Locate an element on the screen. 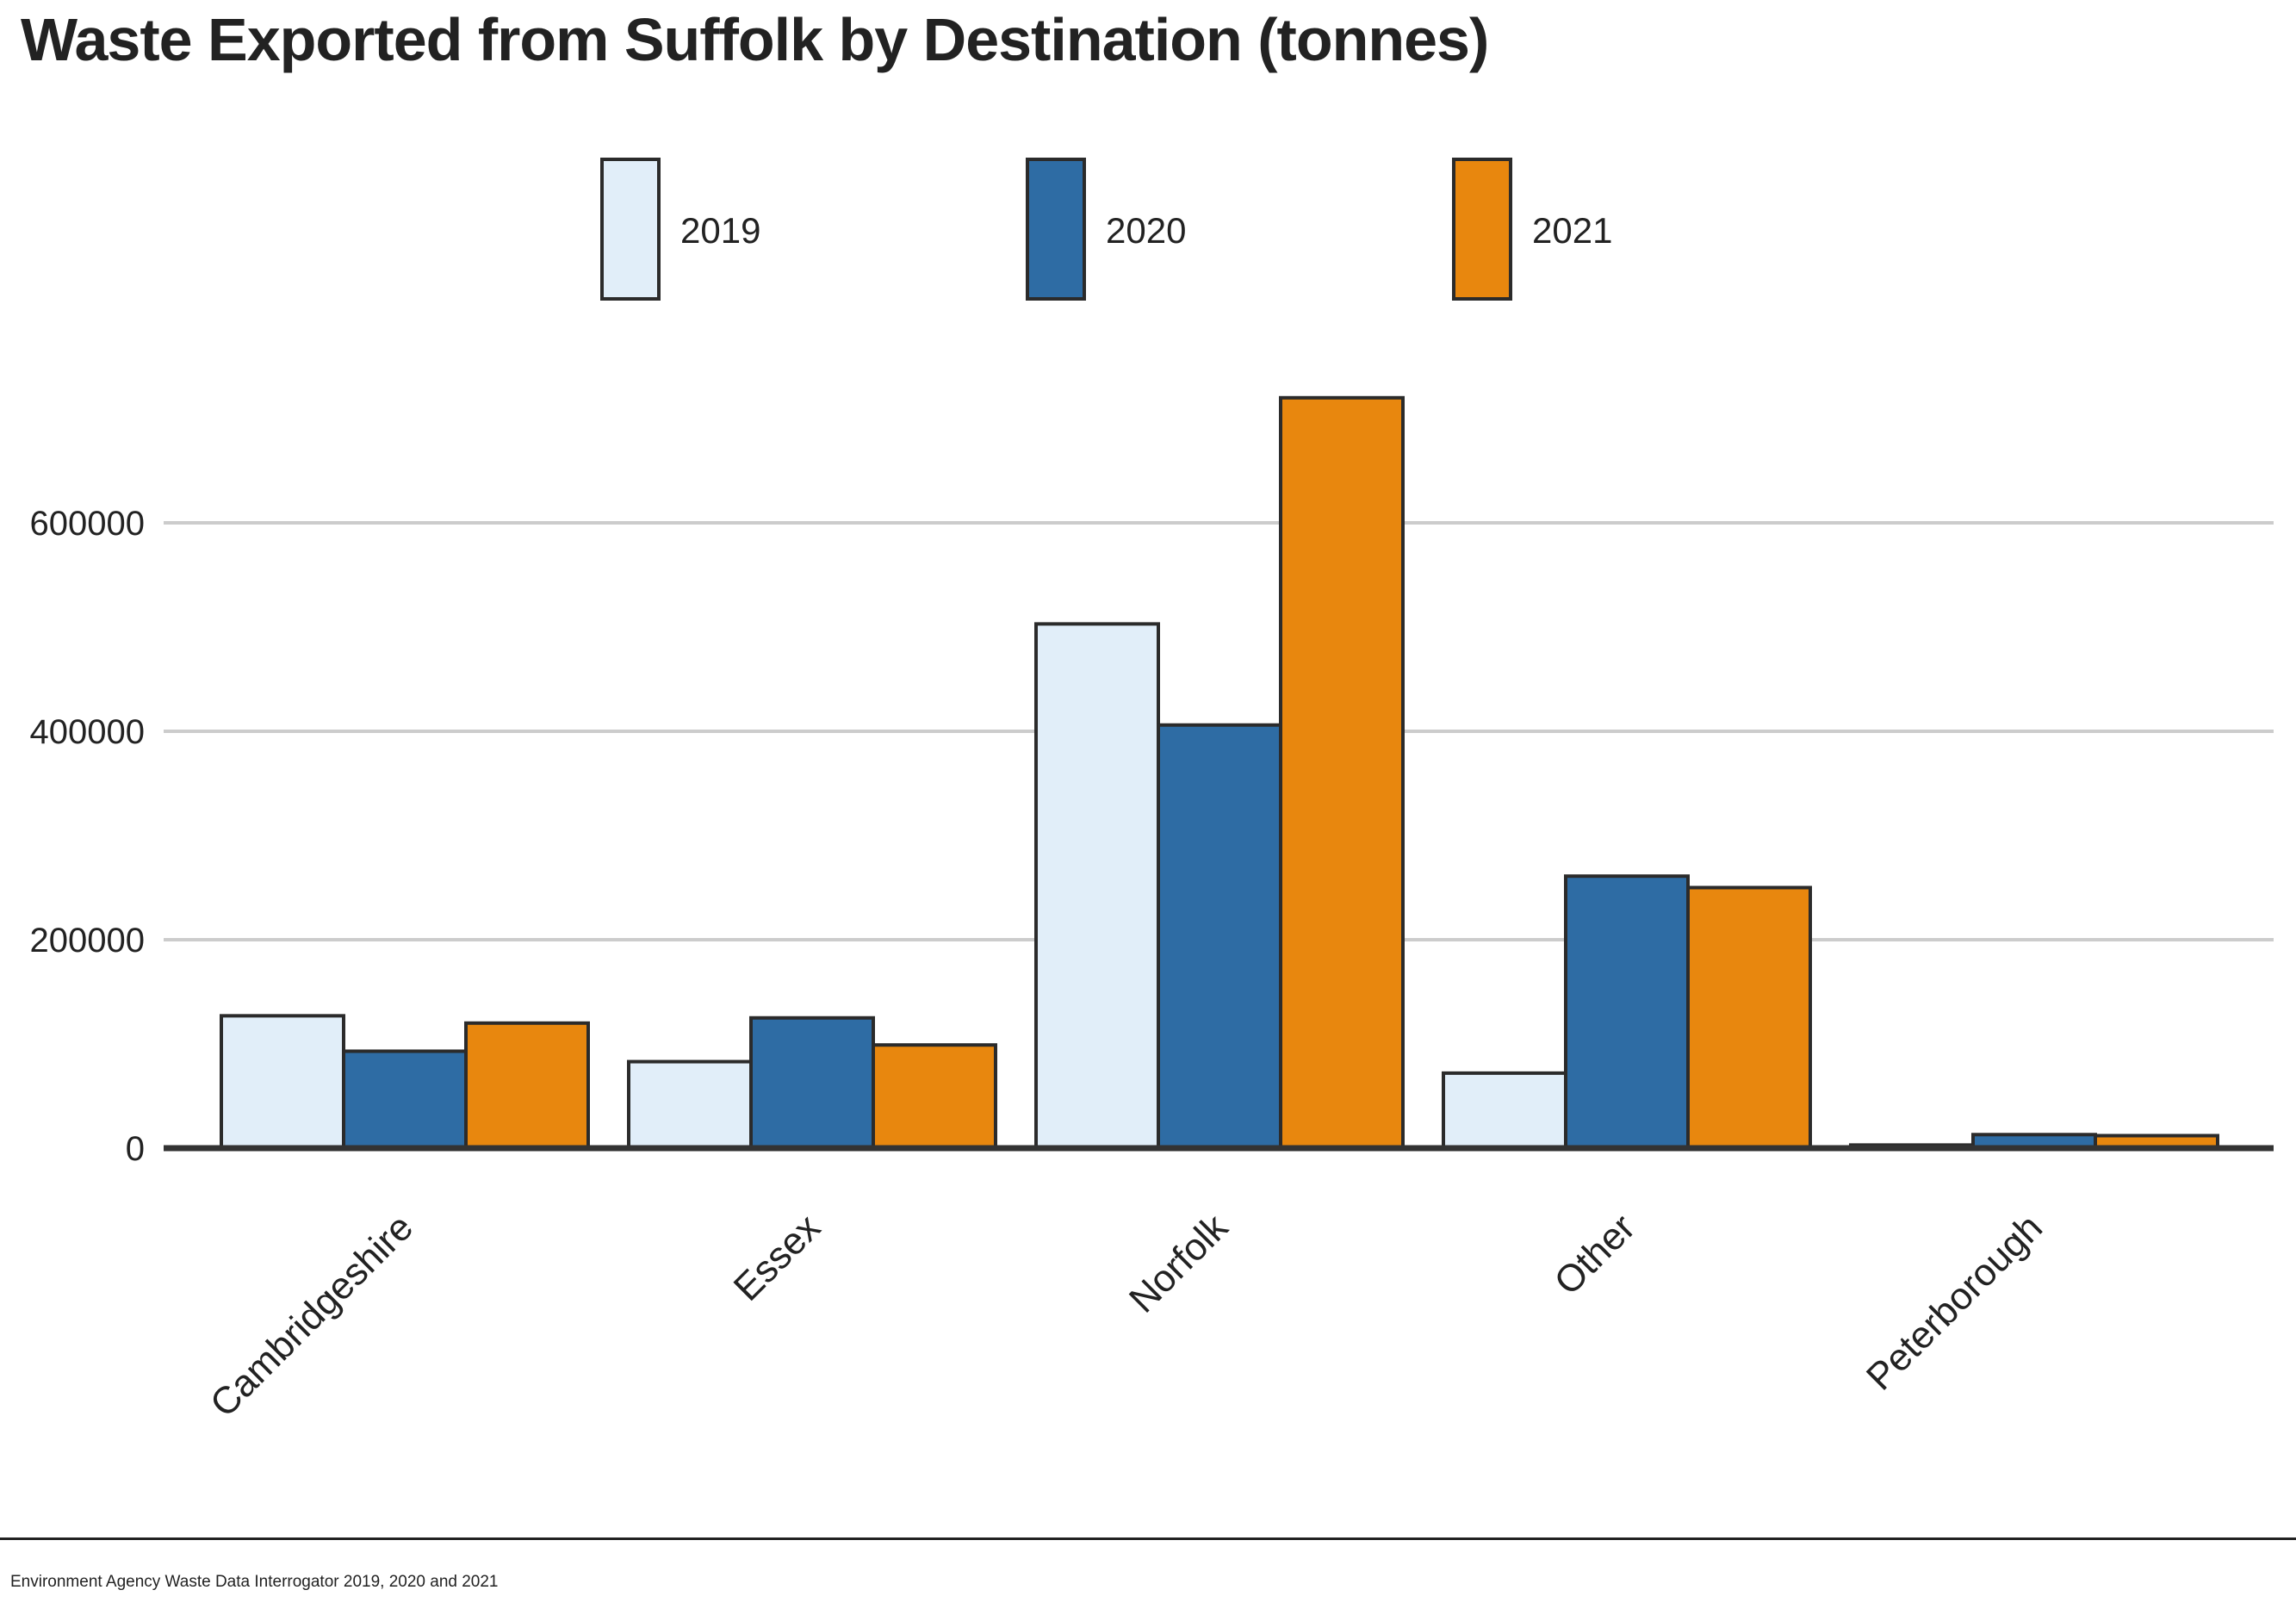 Image resolution: width=2296 pixels, height=1615 pixels. x-tick-label-essex: Essex is located at coordinates (777, 1257).